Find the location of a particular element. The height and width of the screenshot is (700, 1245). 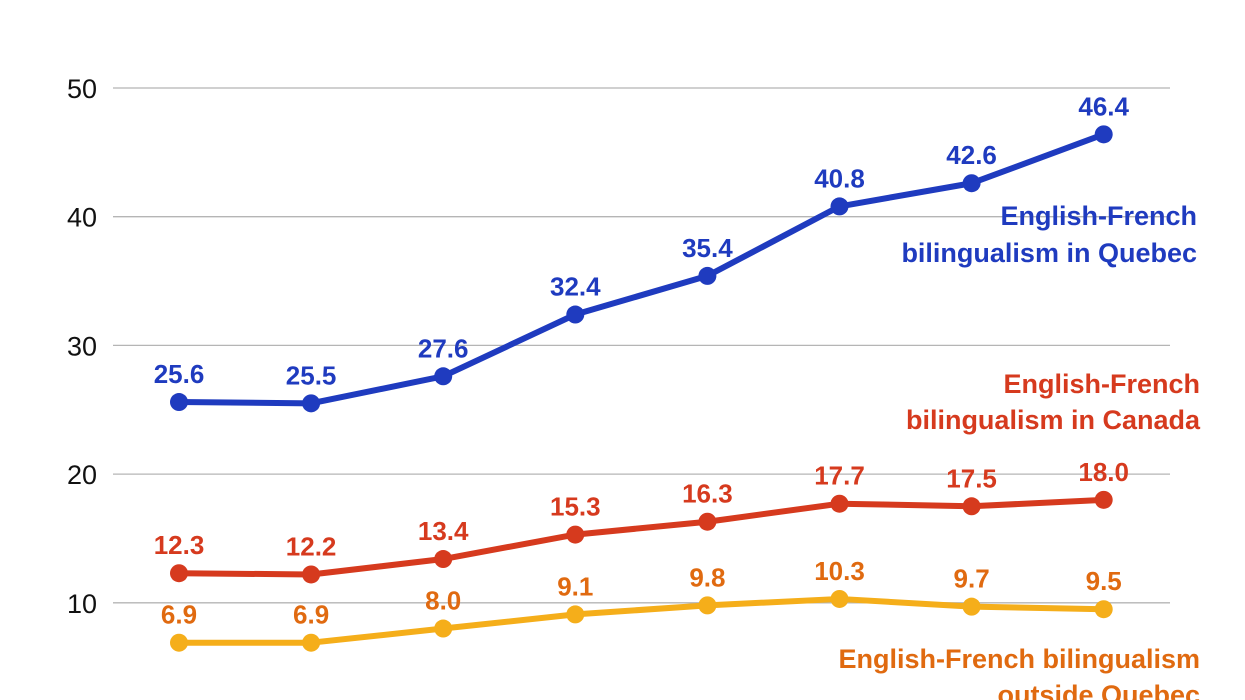

data-label: 13.4 is located at coordinates (443, 531).